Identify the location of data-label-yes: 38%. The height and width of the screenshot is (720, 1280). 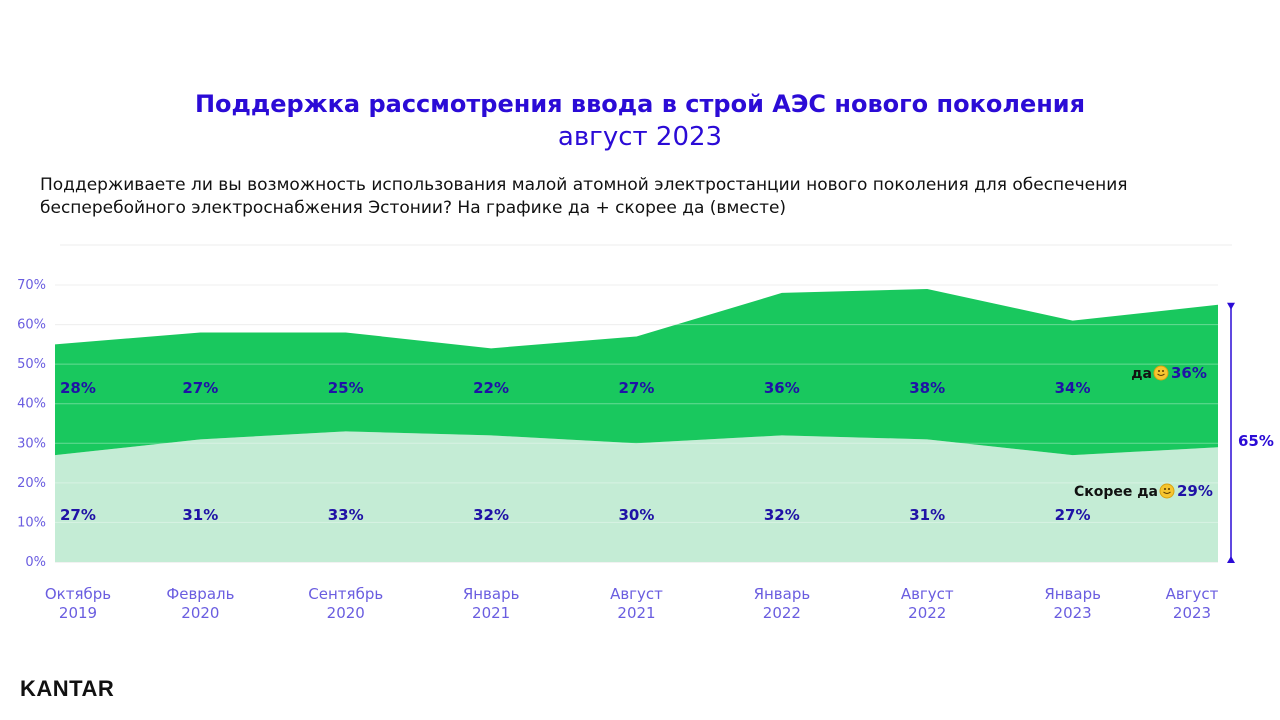
(927, 388).